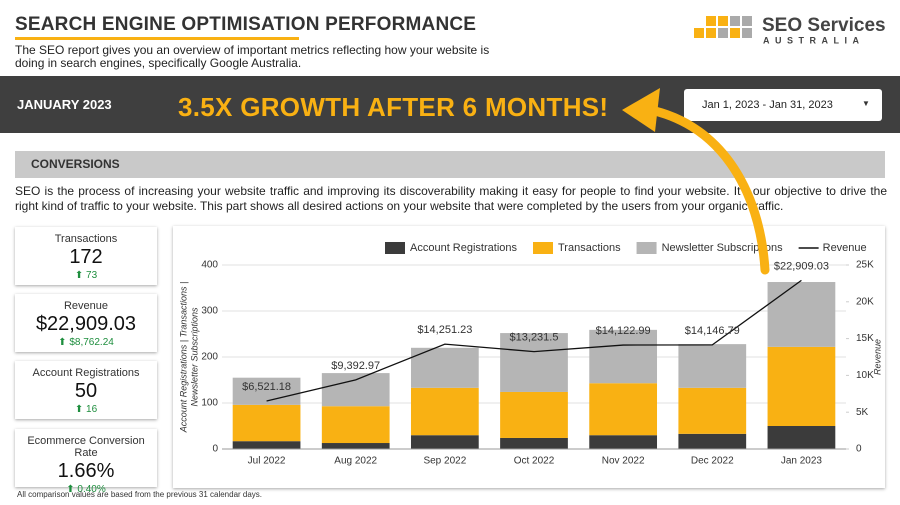  Describe the element at coordinates (814, 40) in the screenshot. I see `logo-subtext: AUSTRALIA` at that location.